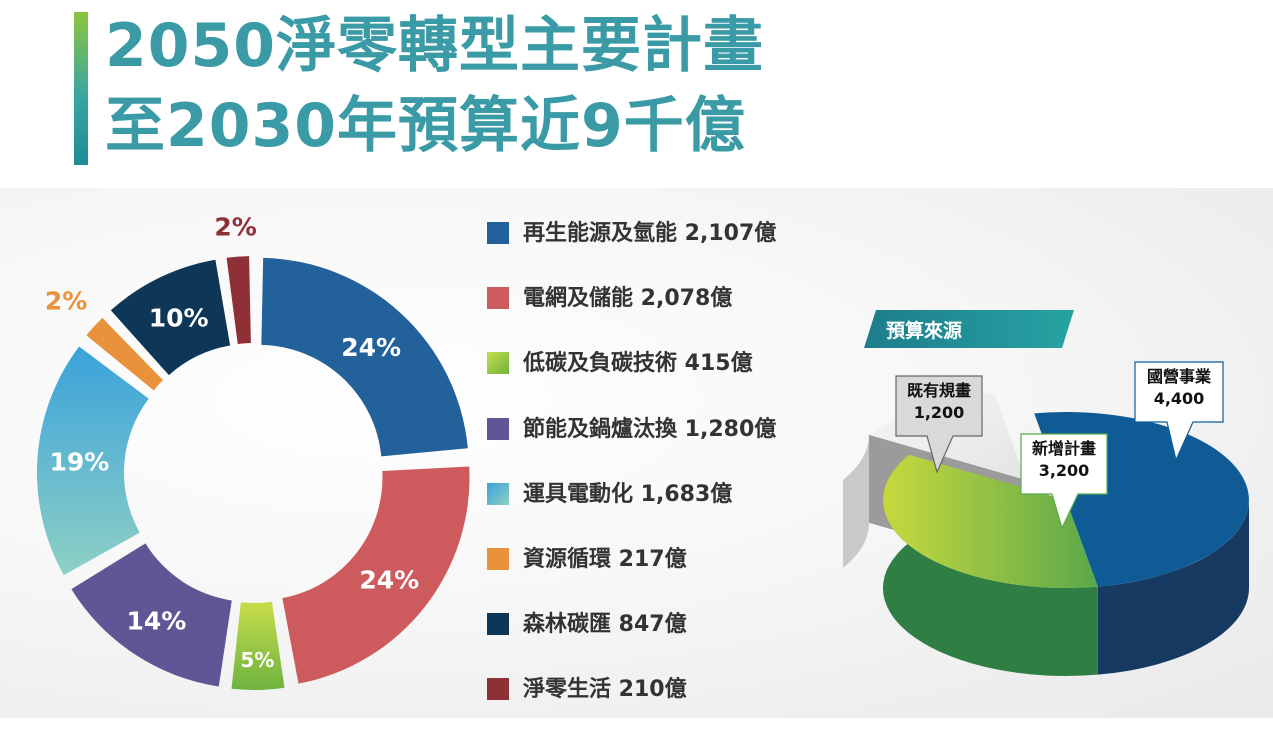 This screenshot has width=1273, height=735. I want to click on callout-box-existing-plans, so click(939, 424).